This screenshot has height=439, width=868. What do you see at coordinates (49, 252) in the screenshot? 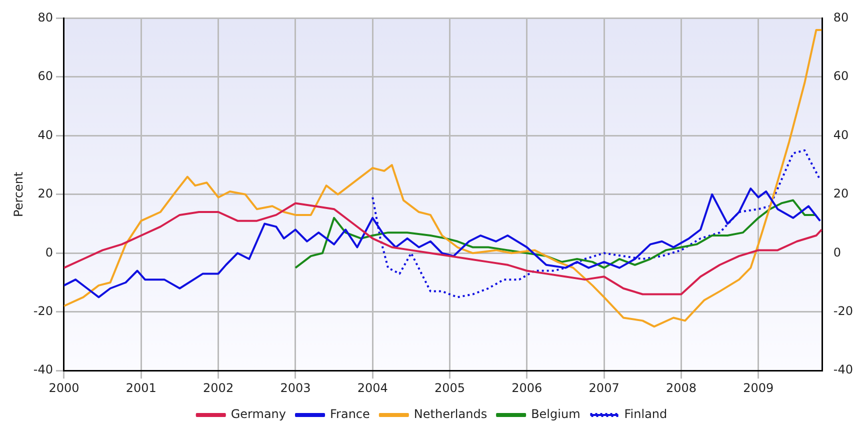
I see `y-tick-label: 0` at bounding box center [49, 252].